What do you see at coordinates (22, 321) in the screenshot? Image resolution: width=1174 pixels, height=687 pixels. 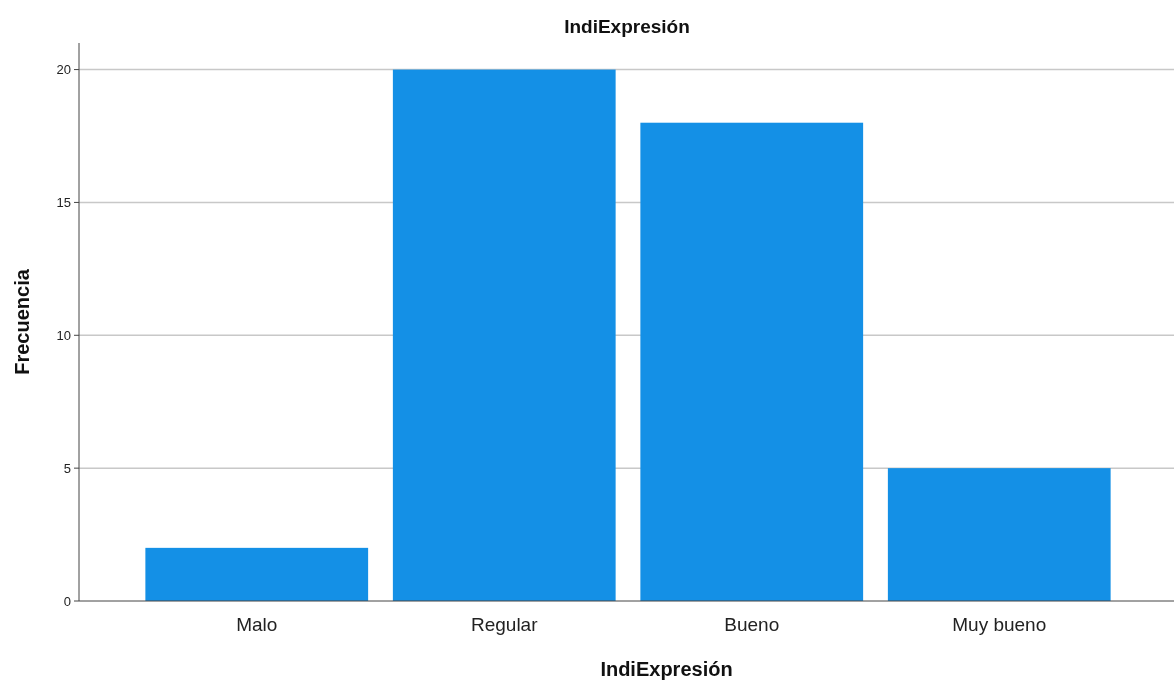 I see `y-axis-title: Frecuencia` at bounding box center [22, 321].